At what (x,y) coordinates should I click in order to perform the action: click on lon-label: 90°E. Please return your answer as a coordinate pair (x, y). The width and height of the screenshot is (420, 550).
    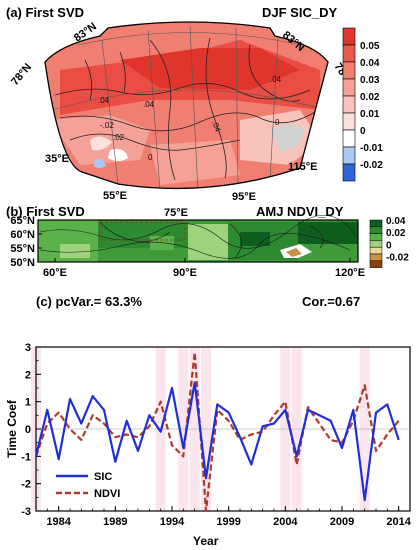
    Looking at the image, I should click on (185, 273).